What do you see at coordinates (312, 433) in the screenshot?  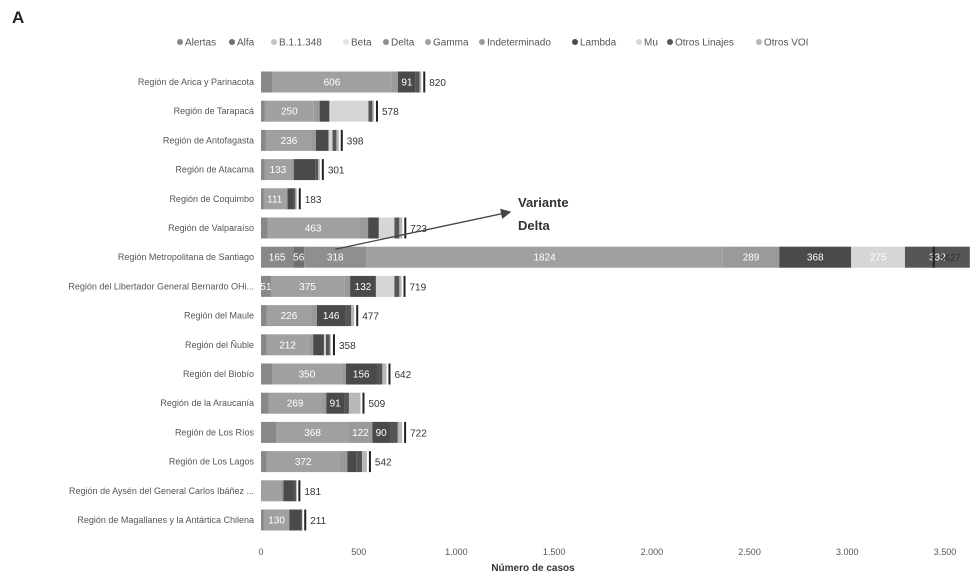 I see `segment-label: 368` at bounding box center [312, 433].